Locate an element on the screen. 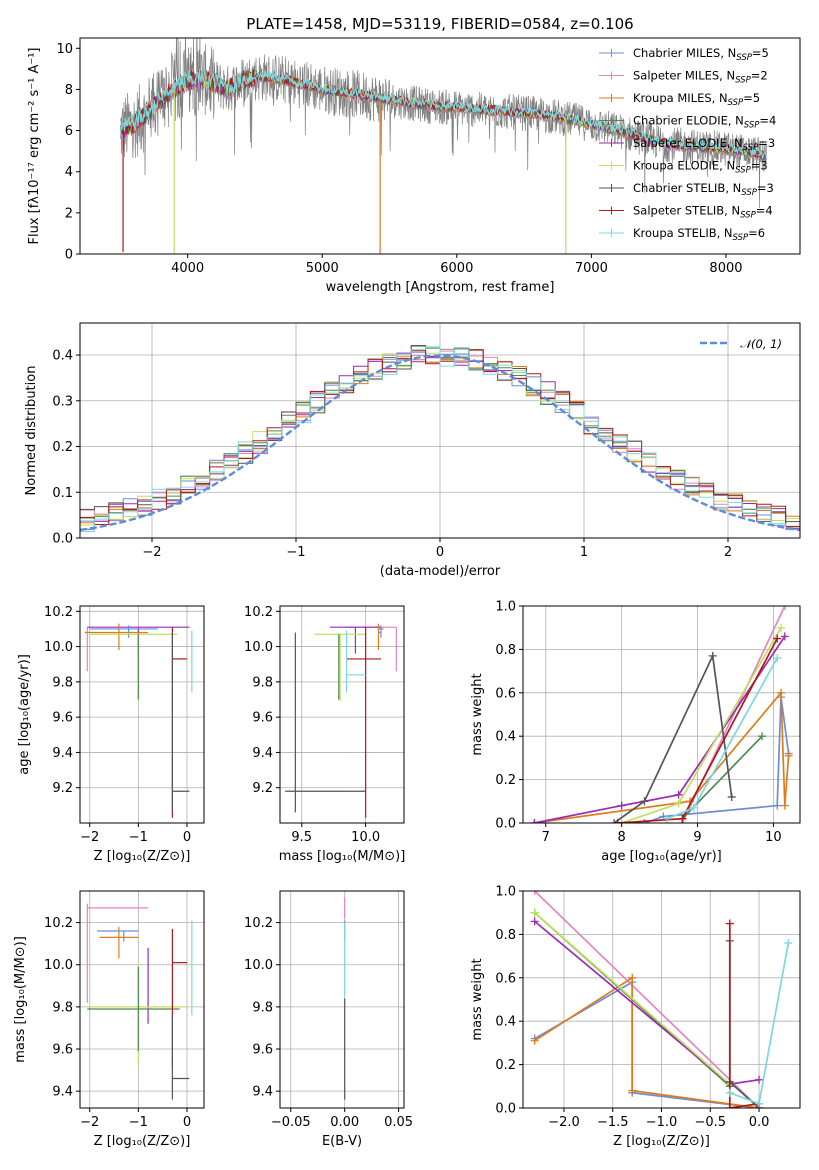 The image size is (819, 1170). x-tick-label: 9.5 is located at coordinates (301, 837).